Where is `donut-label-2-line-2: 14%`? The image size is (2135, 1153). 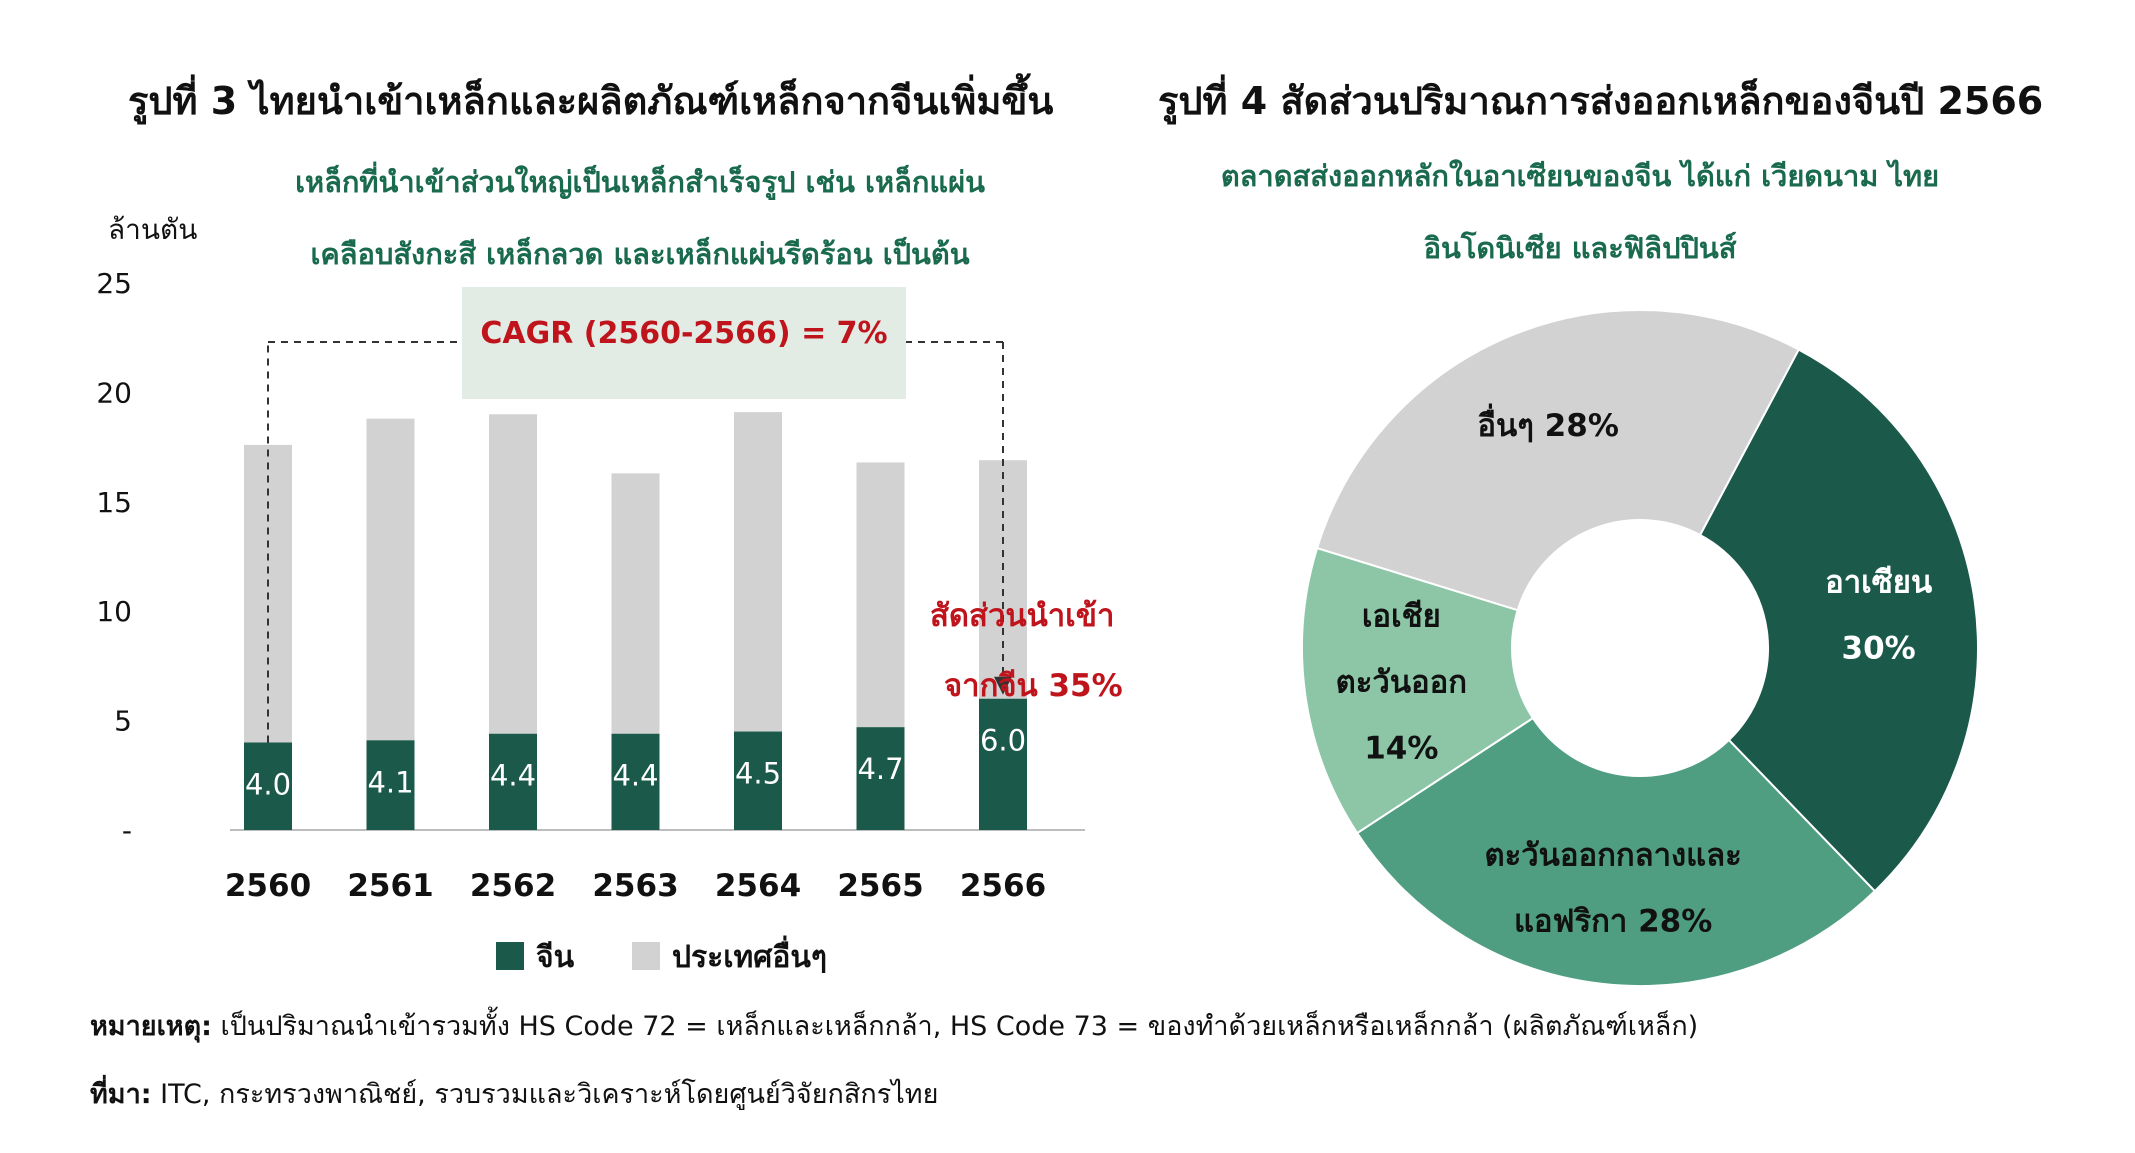
donut-label-2-line-2: 14% is located at coordinates (1401, 749).